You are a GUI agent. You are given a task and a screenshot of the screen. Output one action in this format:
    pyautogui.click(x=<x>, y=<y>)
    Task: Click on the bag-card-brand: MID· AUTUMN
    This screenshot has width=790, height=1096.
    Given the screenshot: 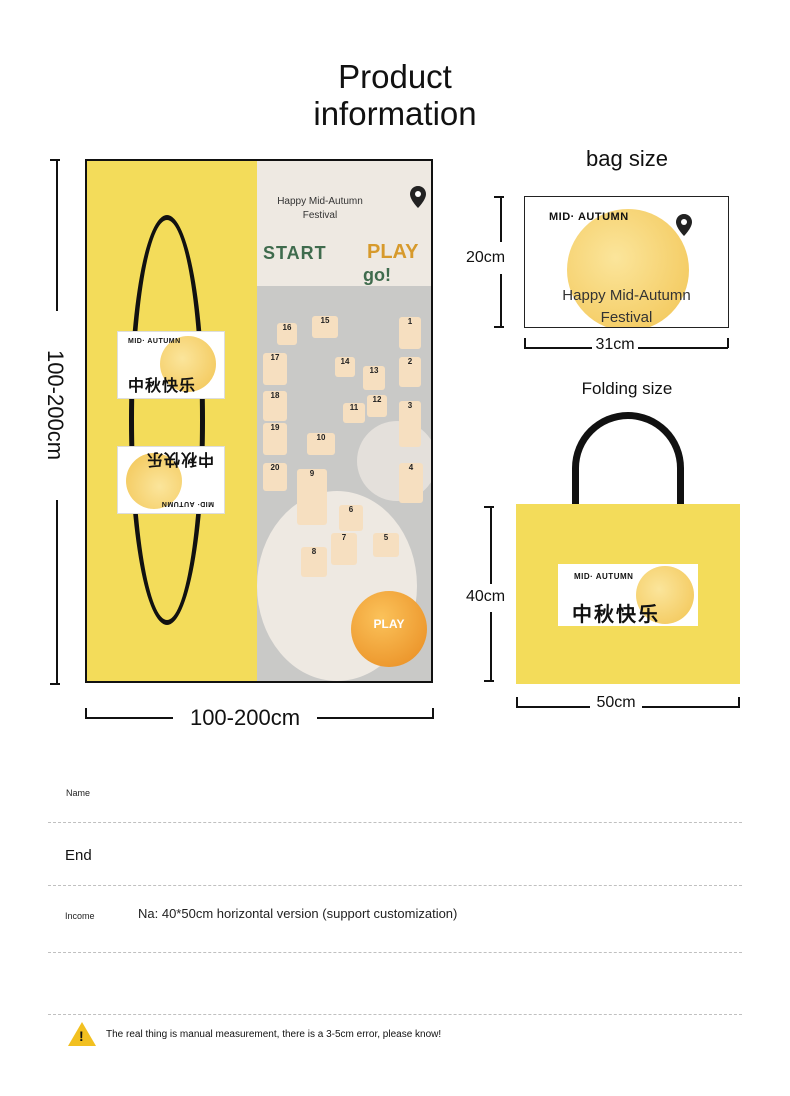 What is the action you would take?
    pyautogui.click(x=589, y=217)
    